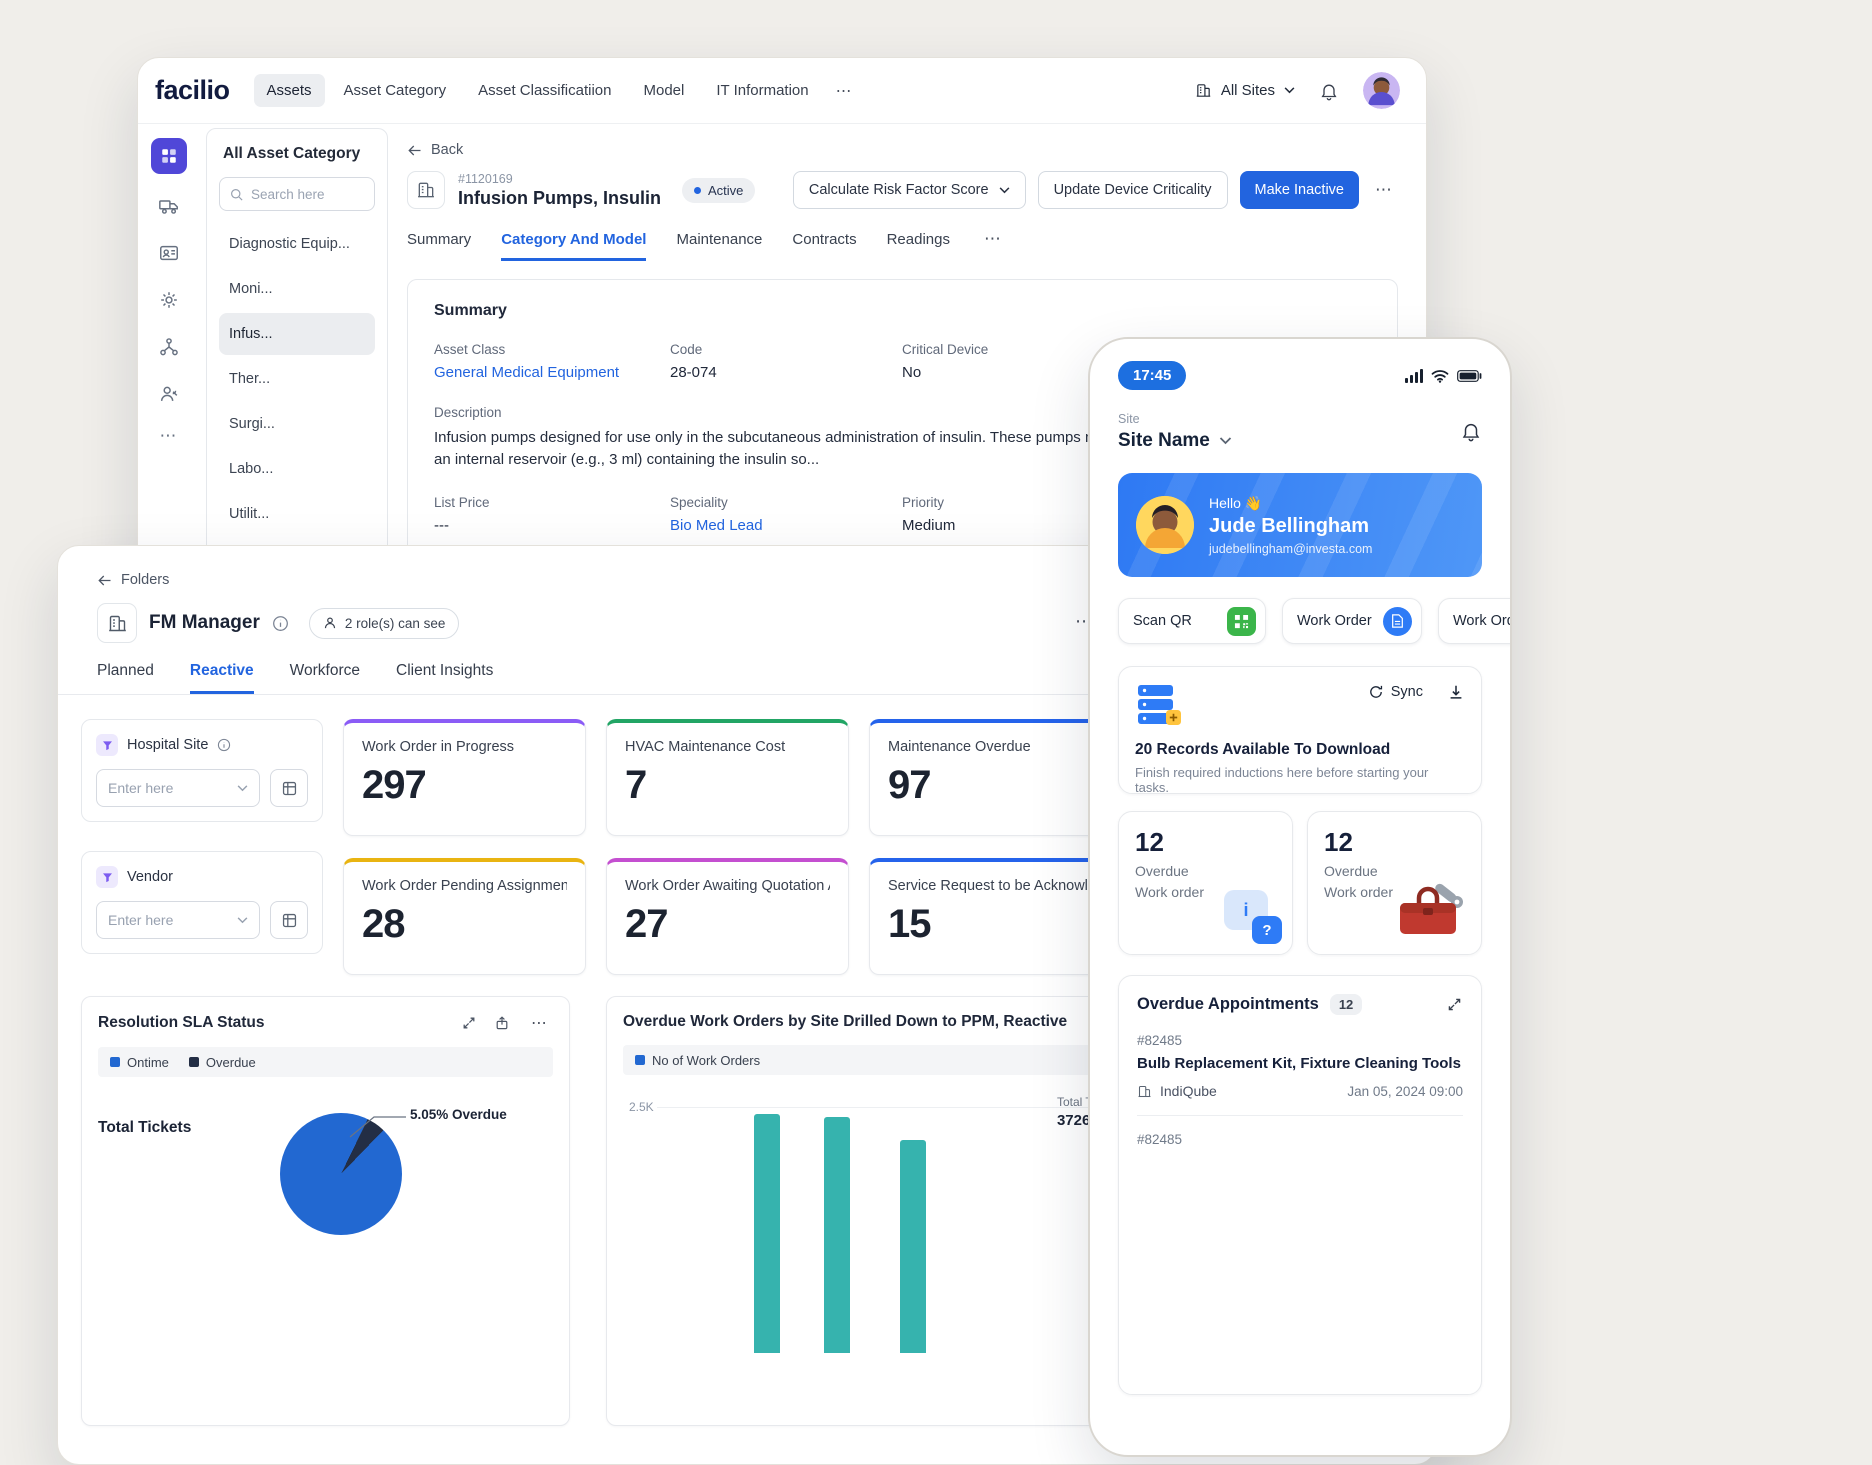 The height and width of the screenshot is (1465, 1872). I want to click on tab-contracts: Contracts, so click(824, 239).